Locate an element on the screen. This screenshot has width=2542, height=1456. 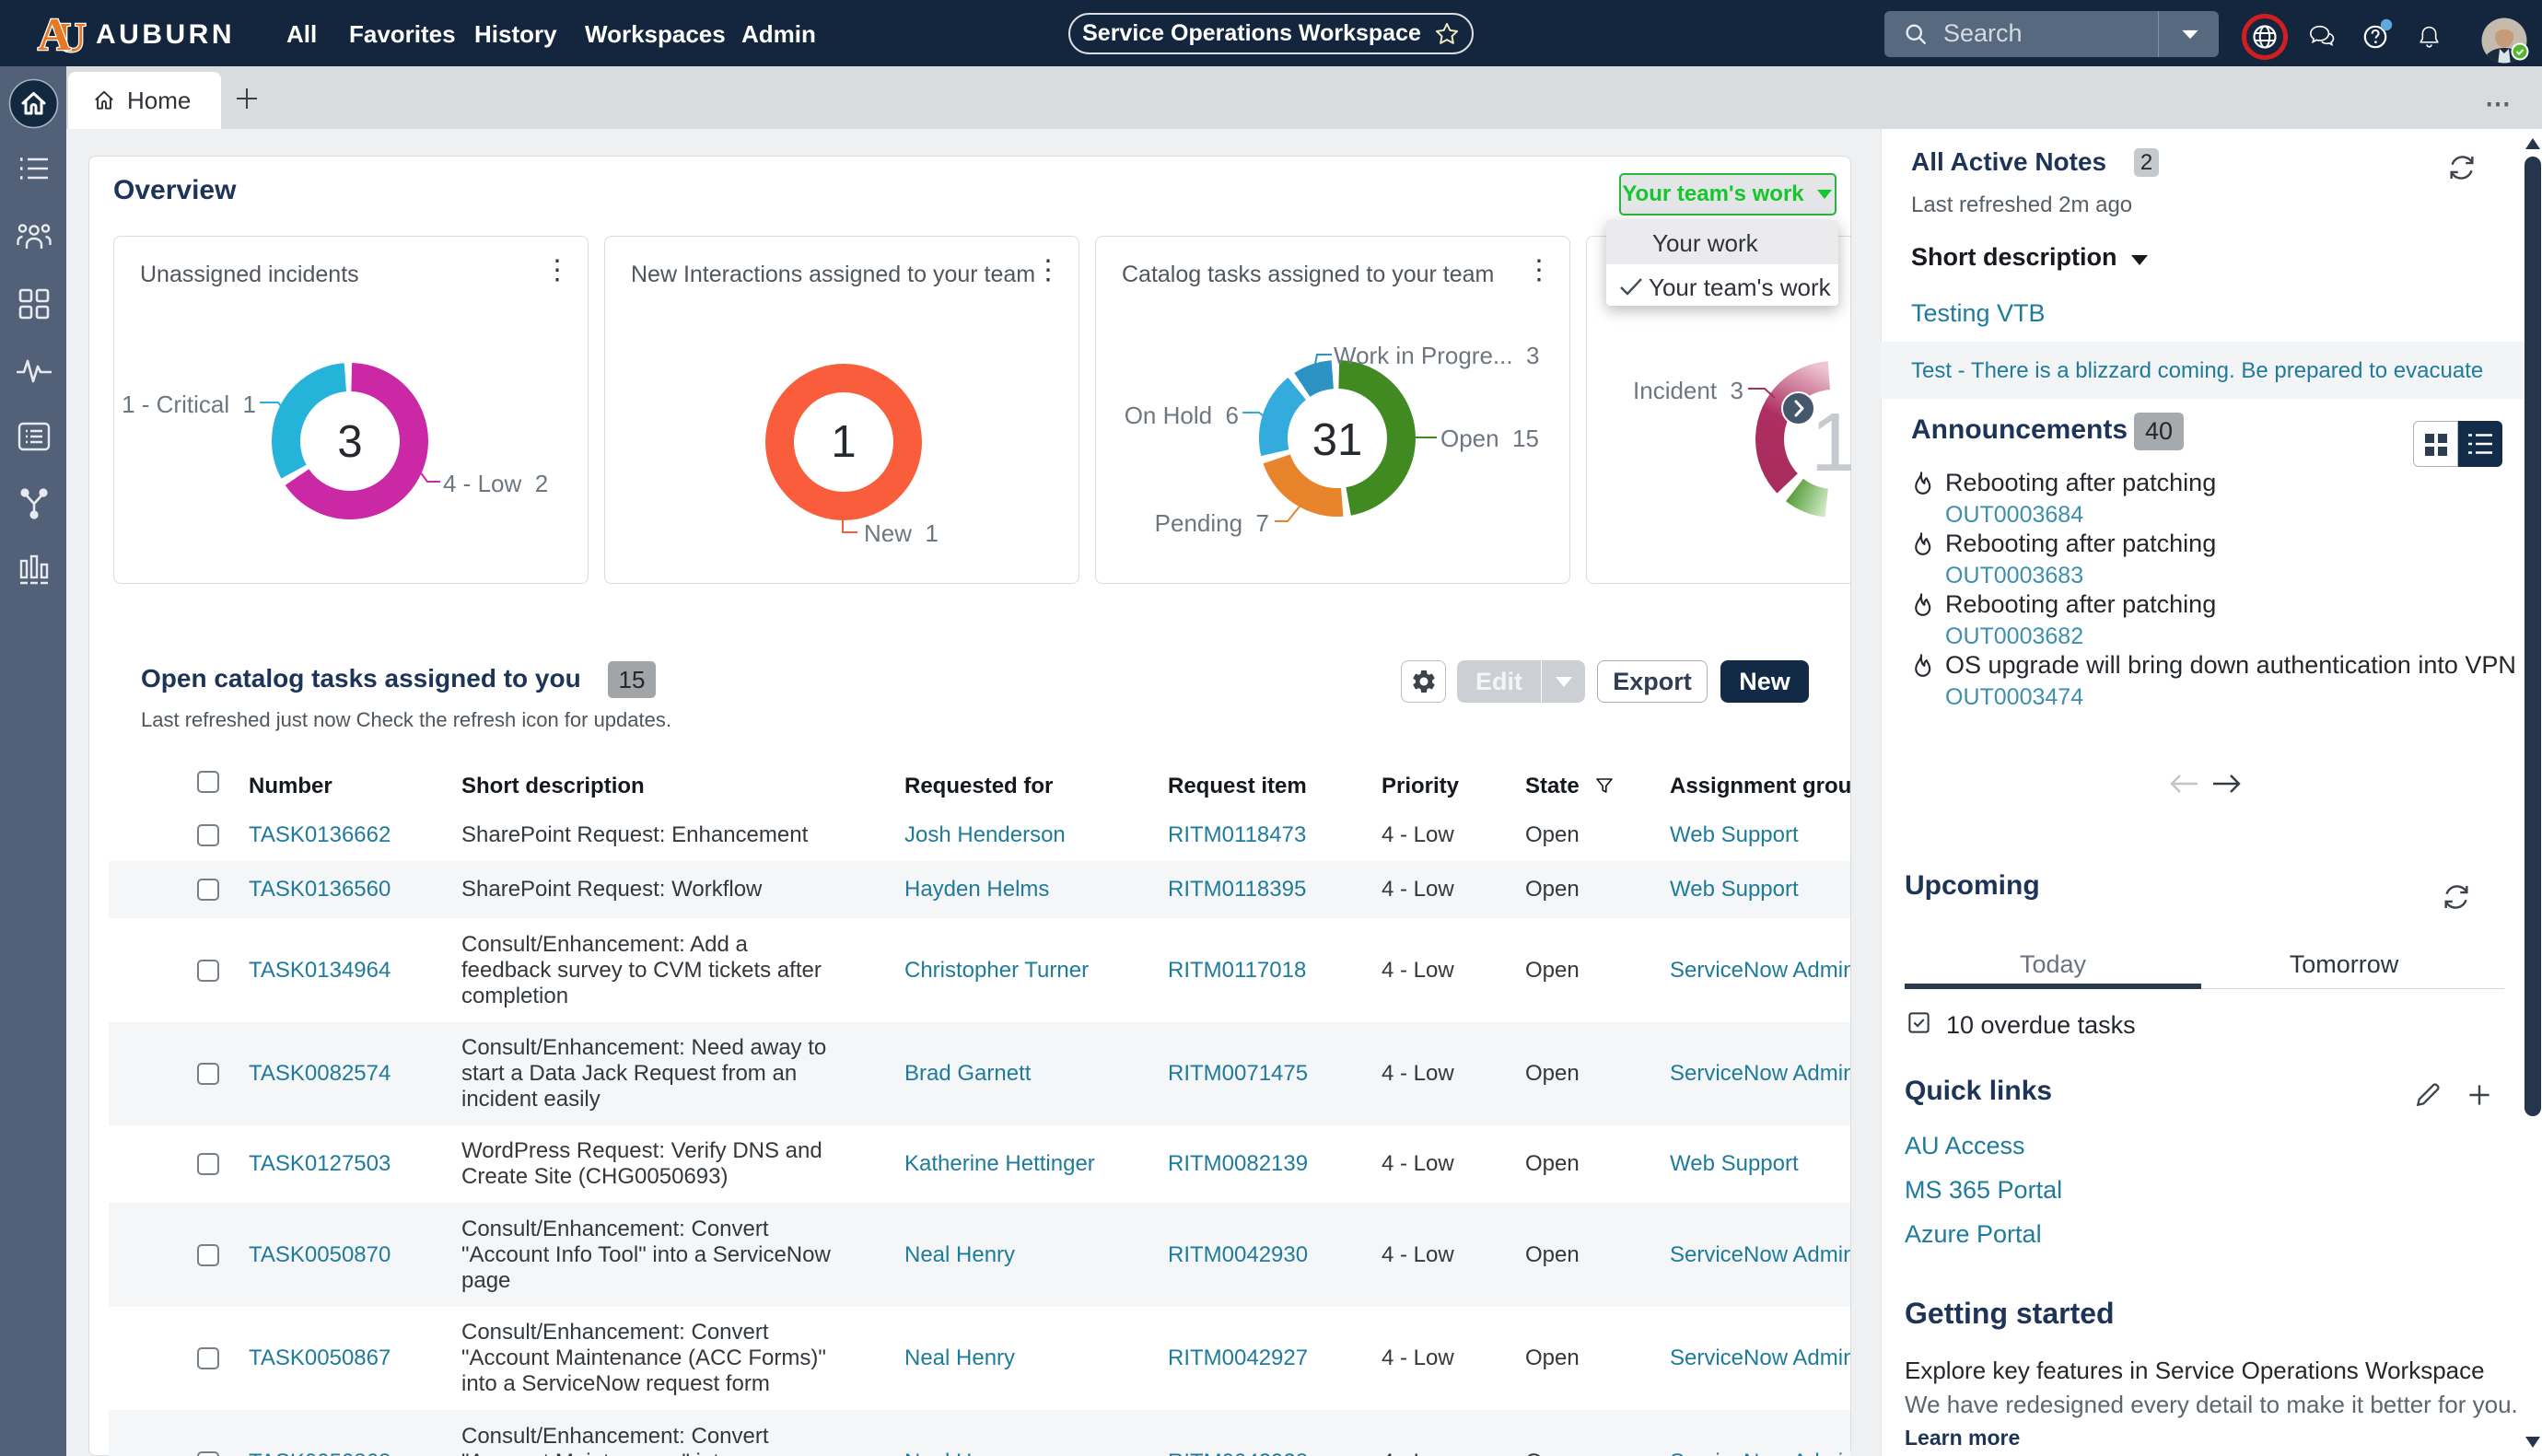
svg-text: A is located at coordinates (54, 33).